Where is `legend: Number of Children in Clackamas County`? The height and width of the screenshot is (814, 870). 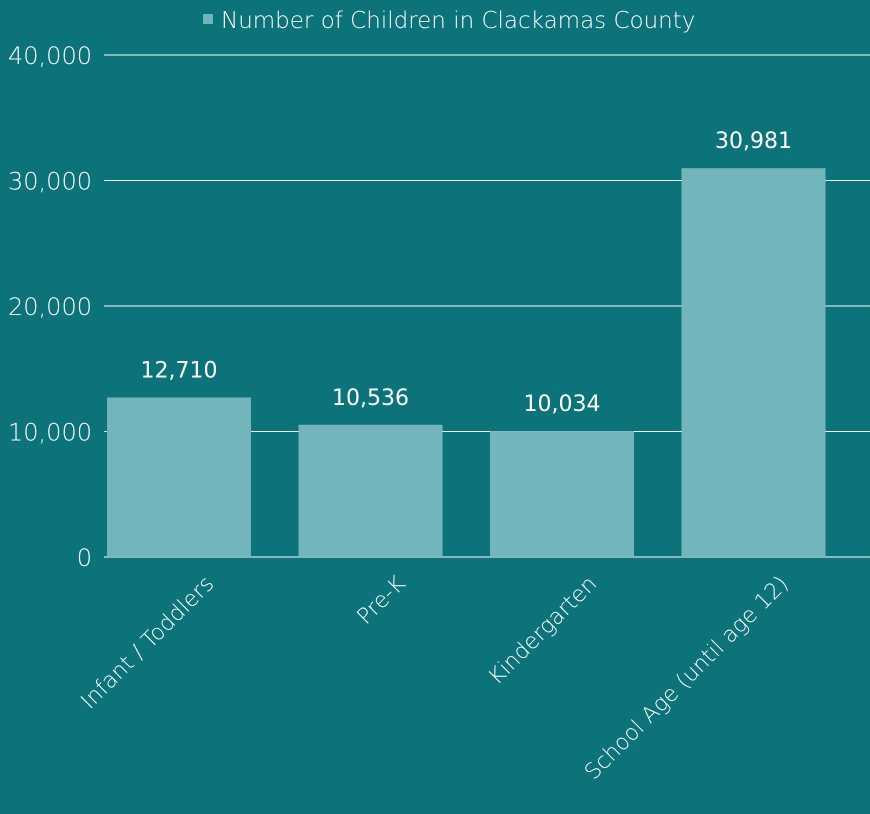 legend: Number of Children in Clackamas County is located at coordinates (449, 21).